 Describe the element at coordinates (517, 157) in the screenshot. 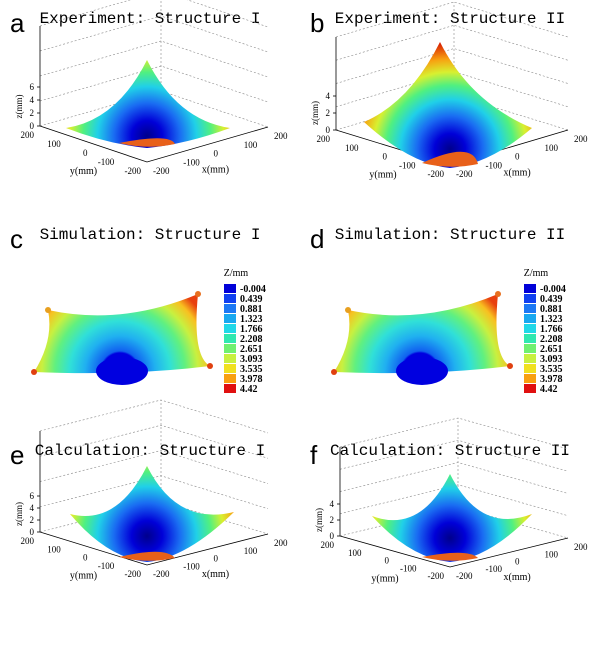

I see `x-tick-label: 0` at that location.